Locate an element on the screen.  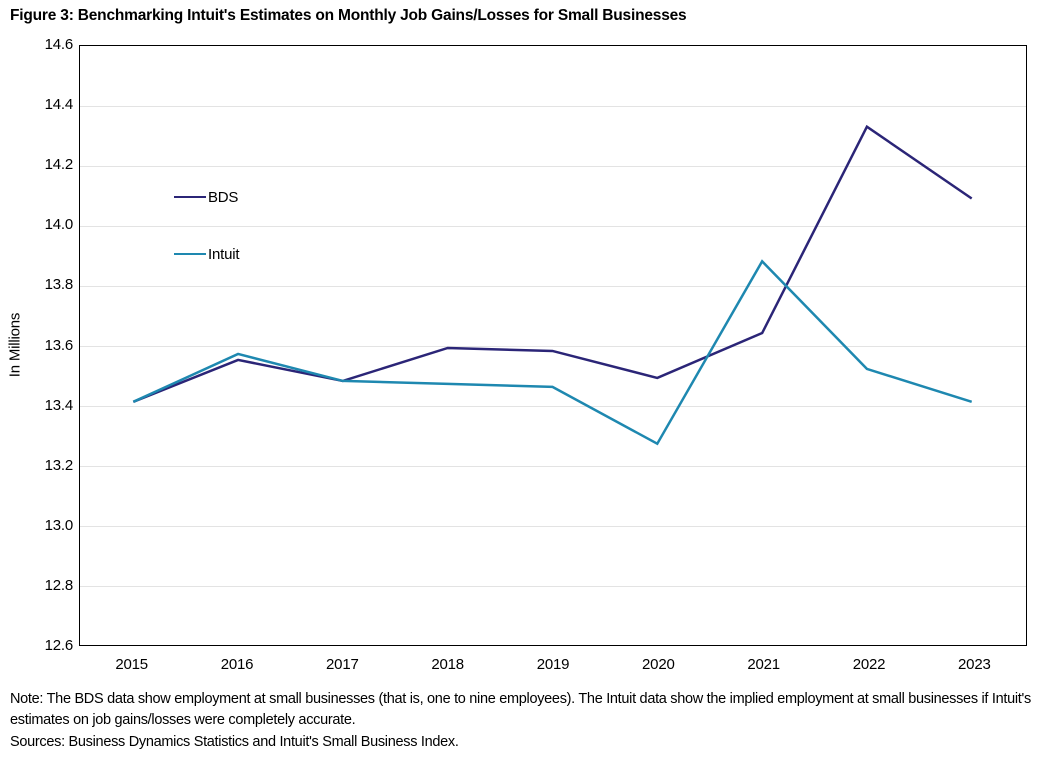
legend-item-intuit: Intuit is located at coordinates (207, 254).